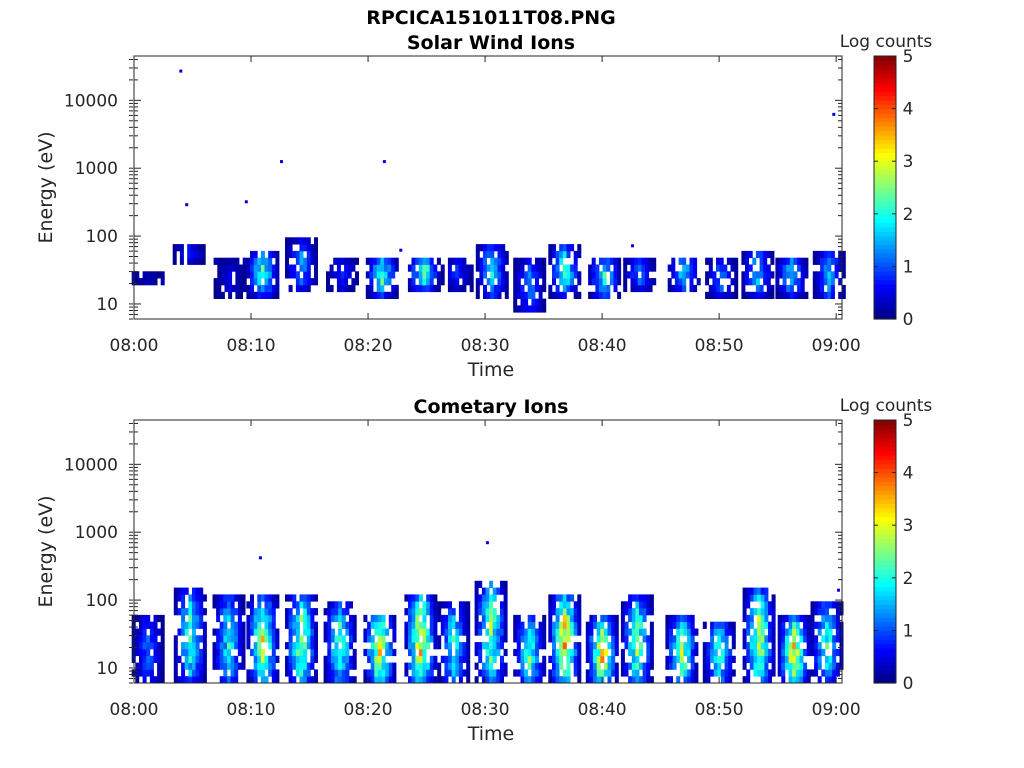 The height and width of the screenshot is (768, 1024). Describe the element at coordinates (134, 346) in the screenshot. I see `x-tick-label: 08:00` at that location.